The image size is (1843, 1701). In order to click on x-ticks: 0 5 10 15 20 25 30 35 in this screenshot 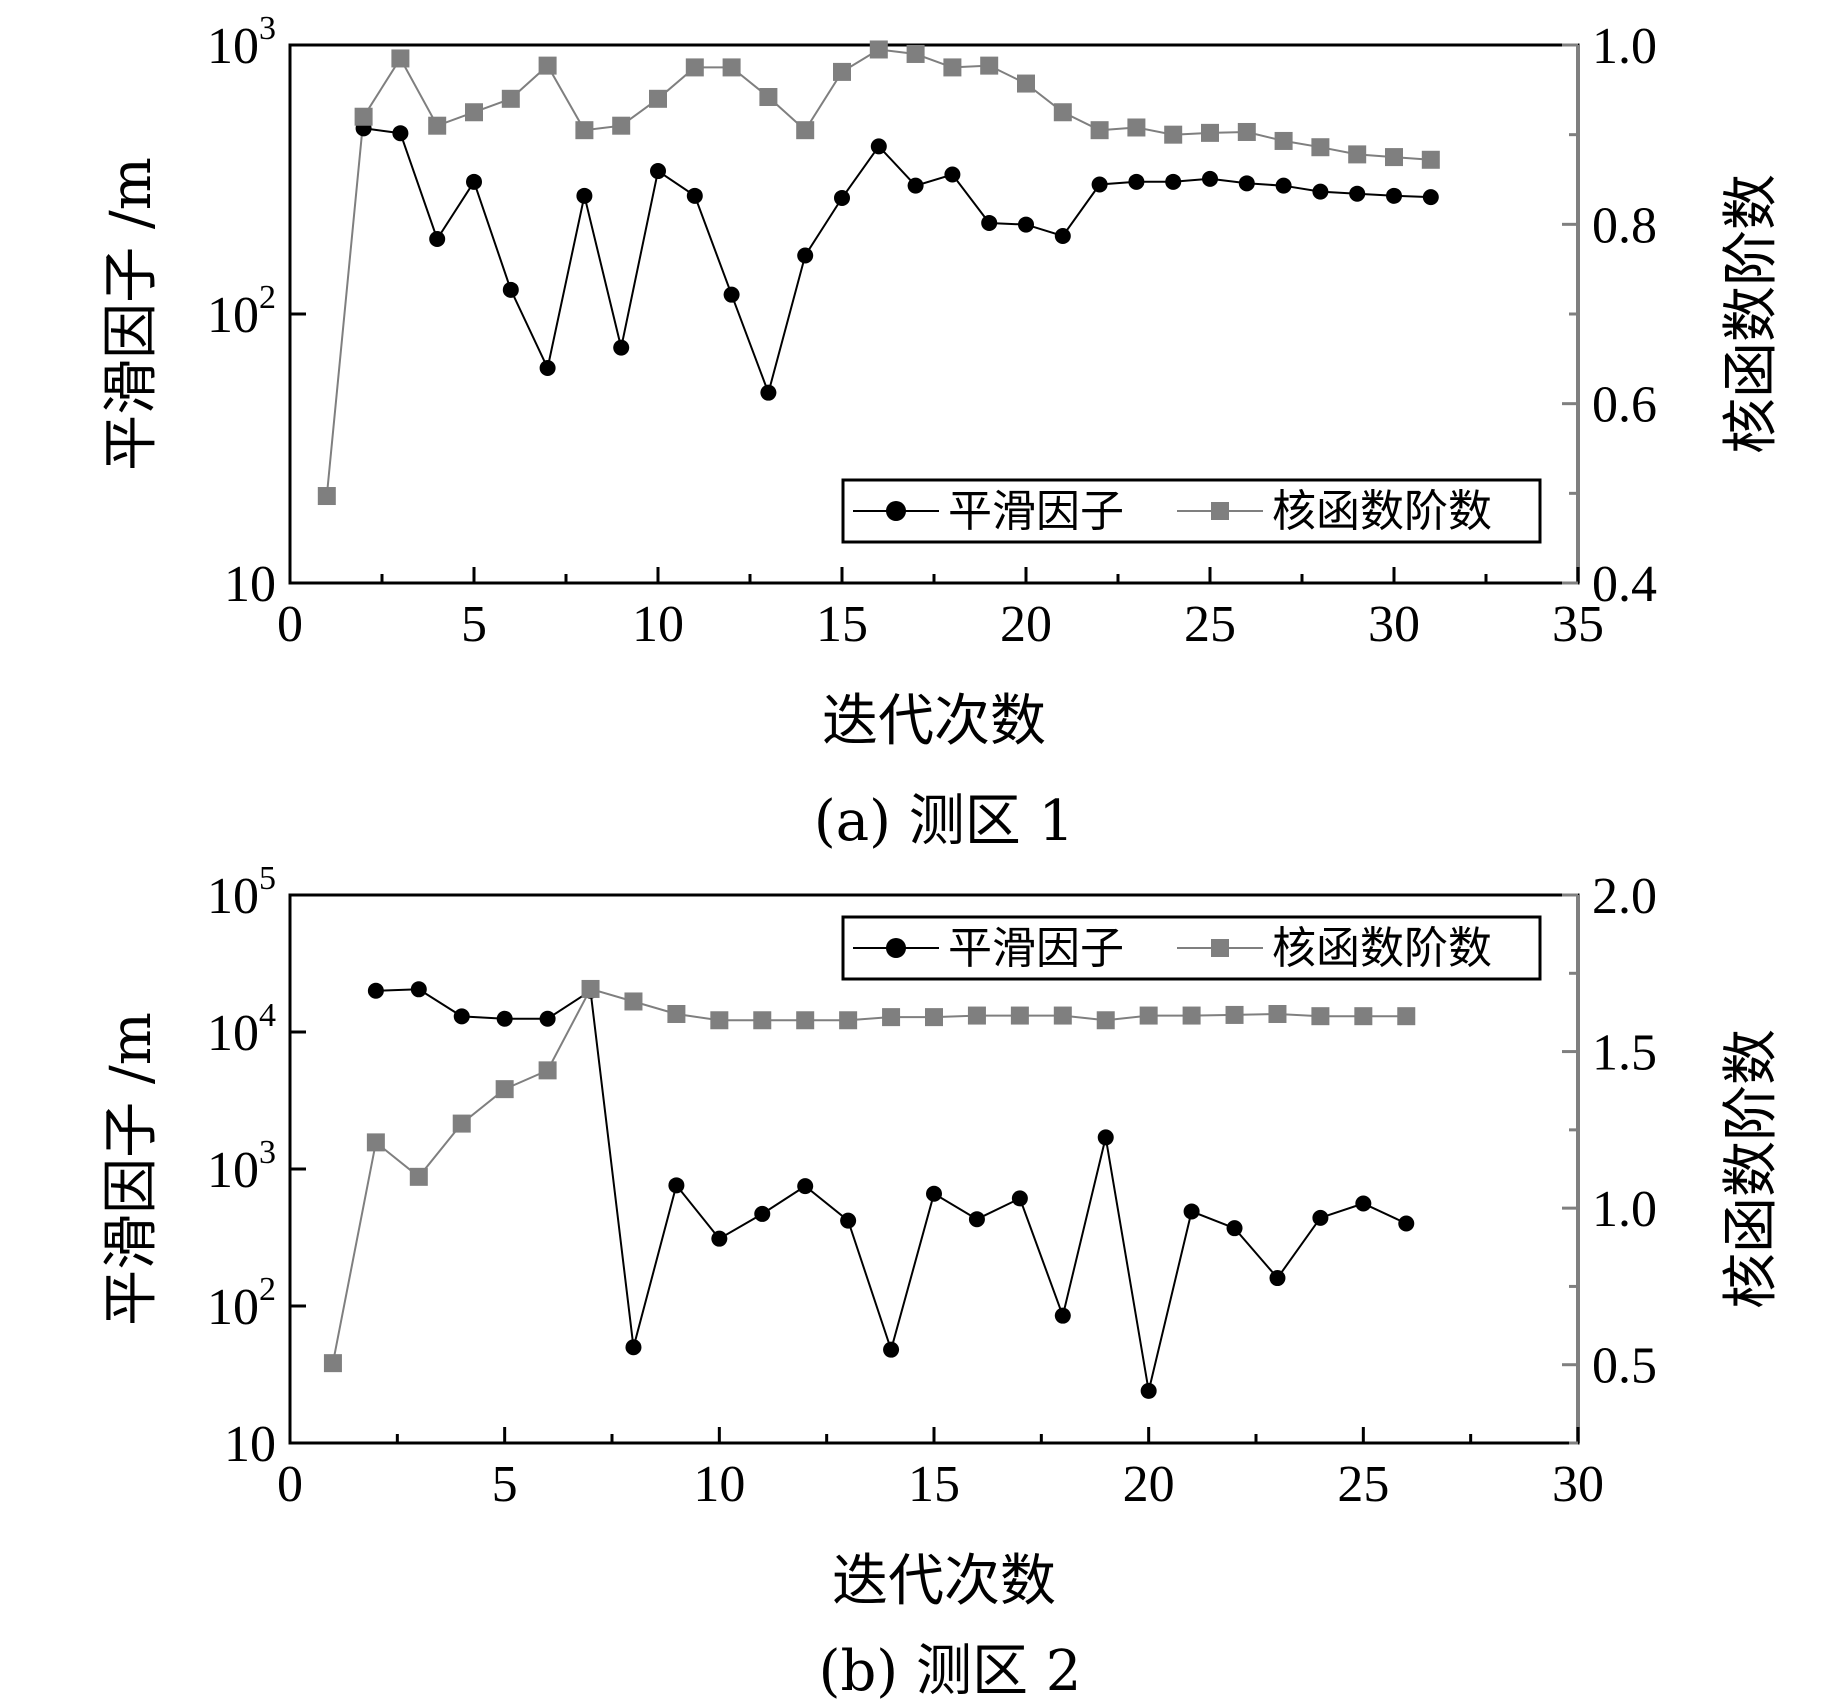, I will do `click(940, 610)`.